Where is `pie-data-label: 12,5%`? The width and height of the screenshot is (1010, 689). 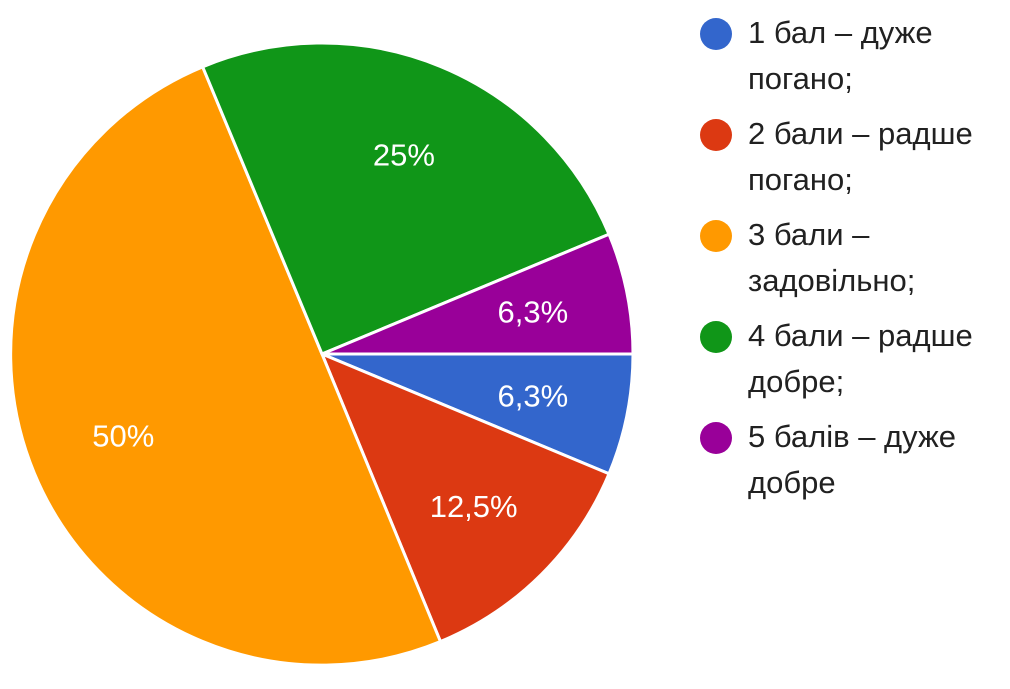
pie-data-label: 12,5% is located at coordinates (474, 506).